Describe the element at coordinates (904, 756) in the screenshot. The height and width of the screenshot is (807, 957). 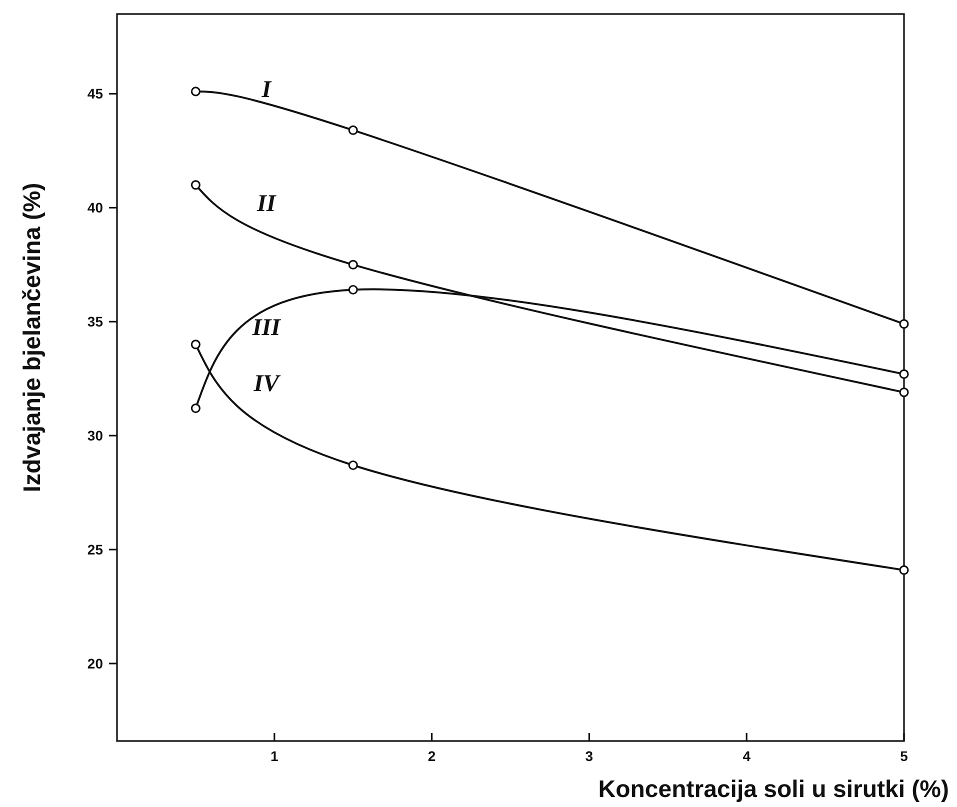
I see `x-tick-label: 5` at that location.